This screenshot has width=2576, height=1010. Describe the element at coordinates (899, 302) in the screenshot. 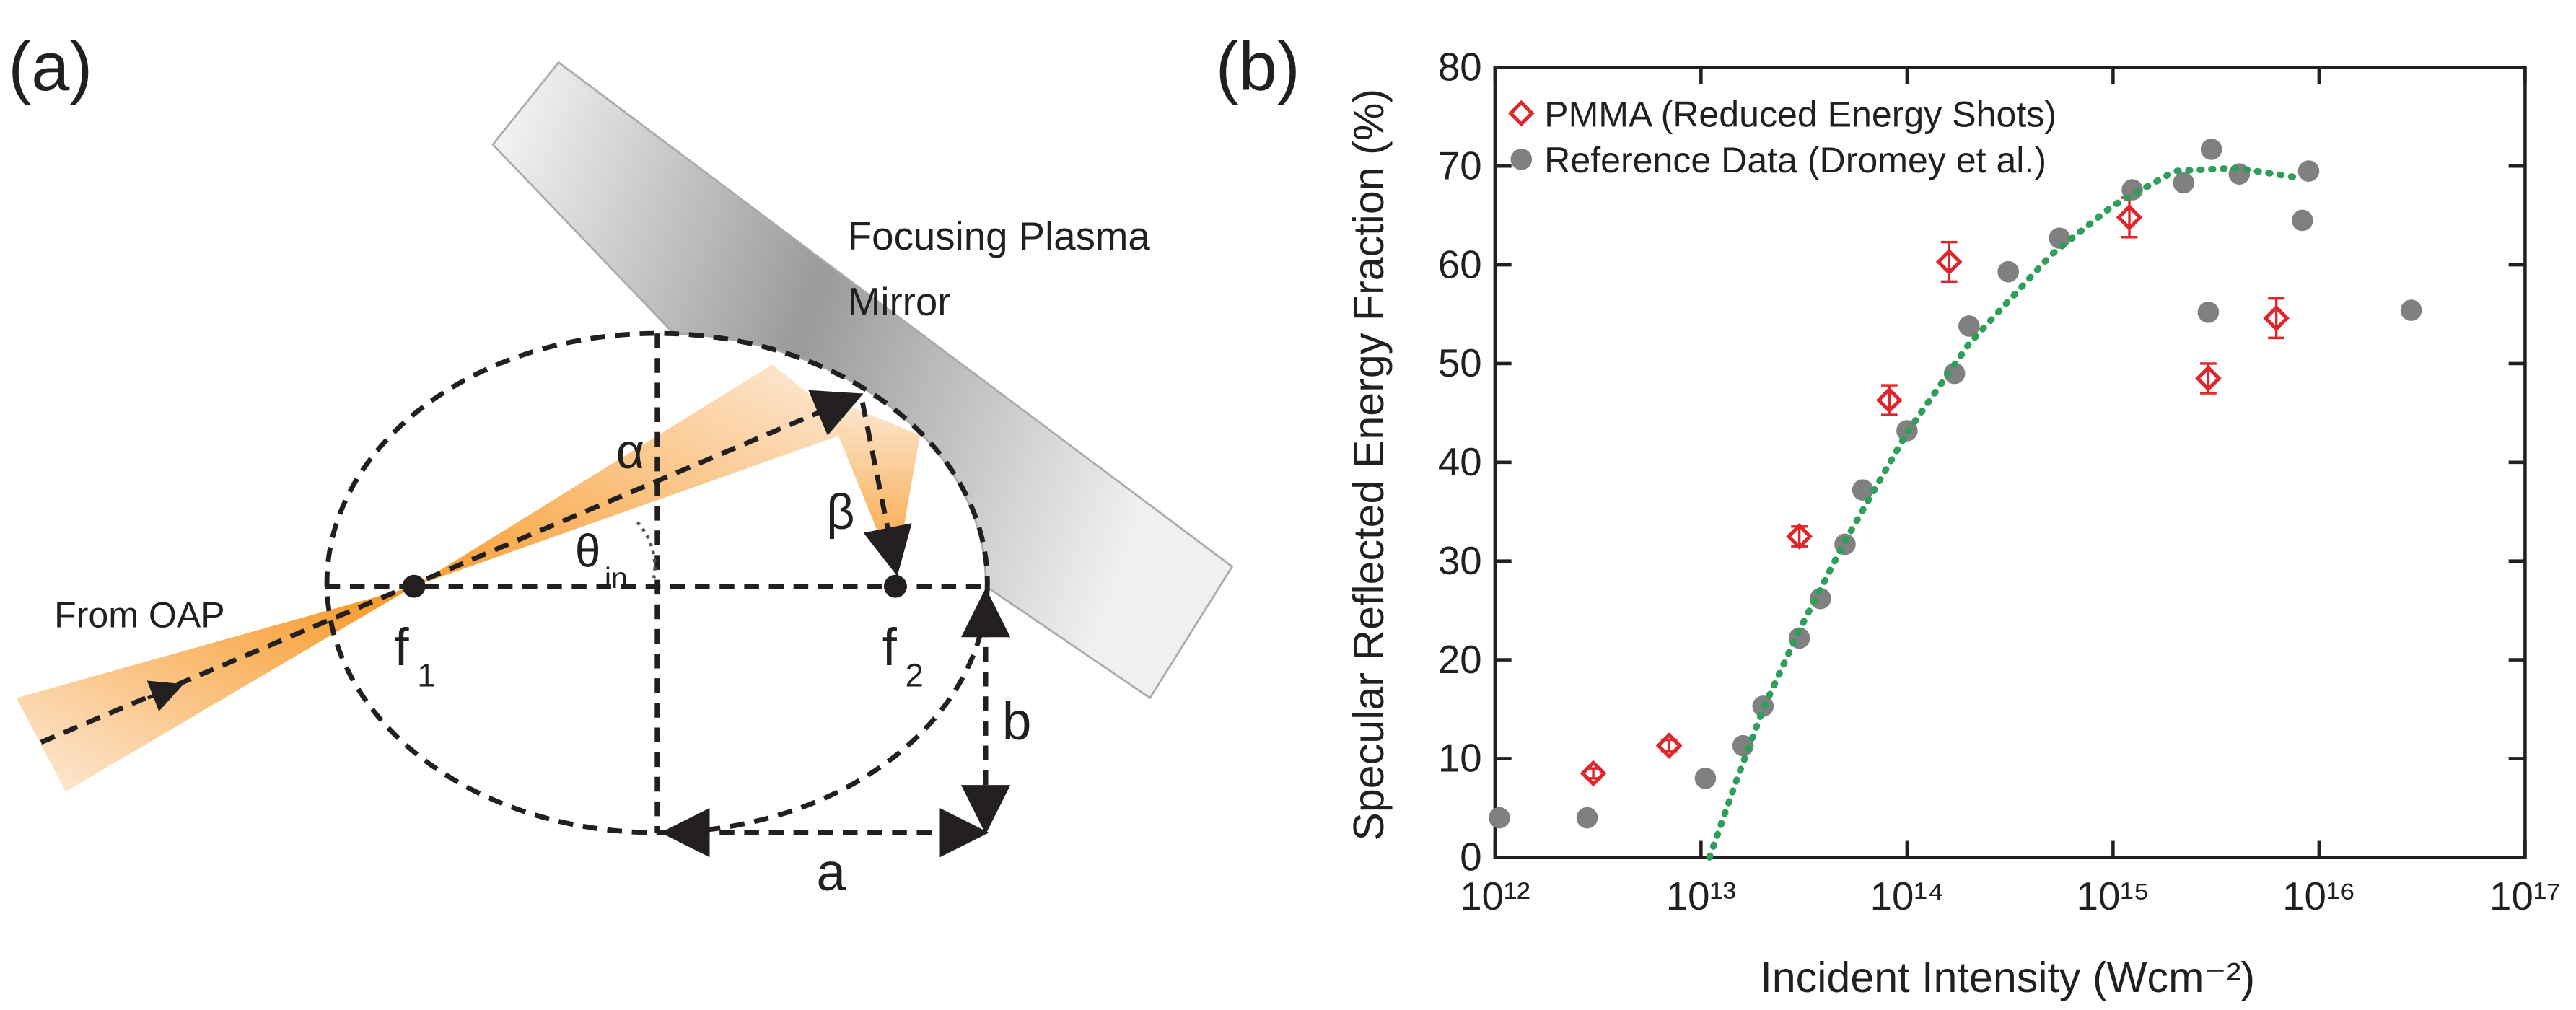

I see `mirror-label: Mirror` at that location.